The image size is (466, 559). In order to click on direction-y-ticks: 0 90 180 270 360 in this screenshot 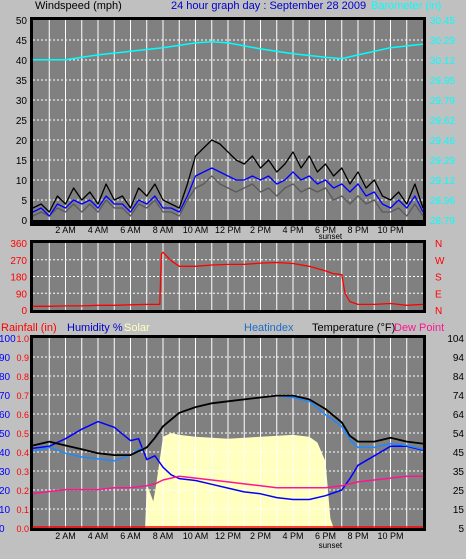, I will do `click(18, 278)`.